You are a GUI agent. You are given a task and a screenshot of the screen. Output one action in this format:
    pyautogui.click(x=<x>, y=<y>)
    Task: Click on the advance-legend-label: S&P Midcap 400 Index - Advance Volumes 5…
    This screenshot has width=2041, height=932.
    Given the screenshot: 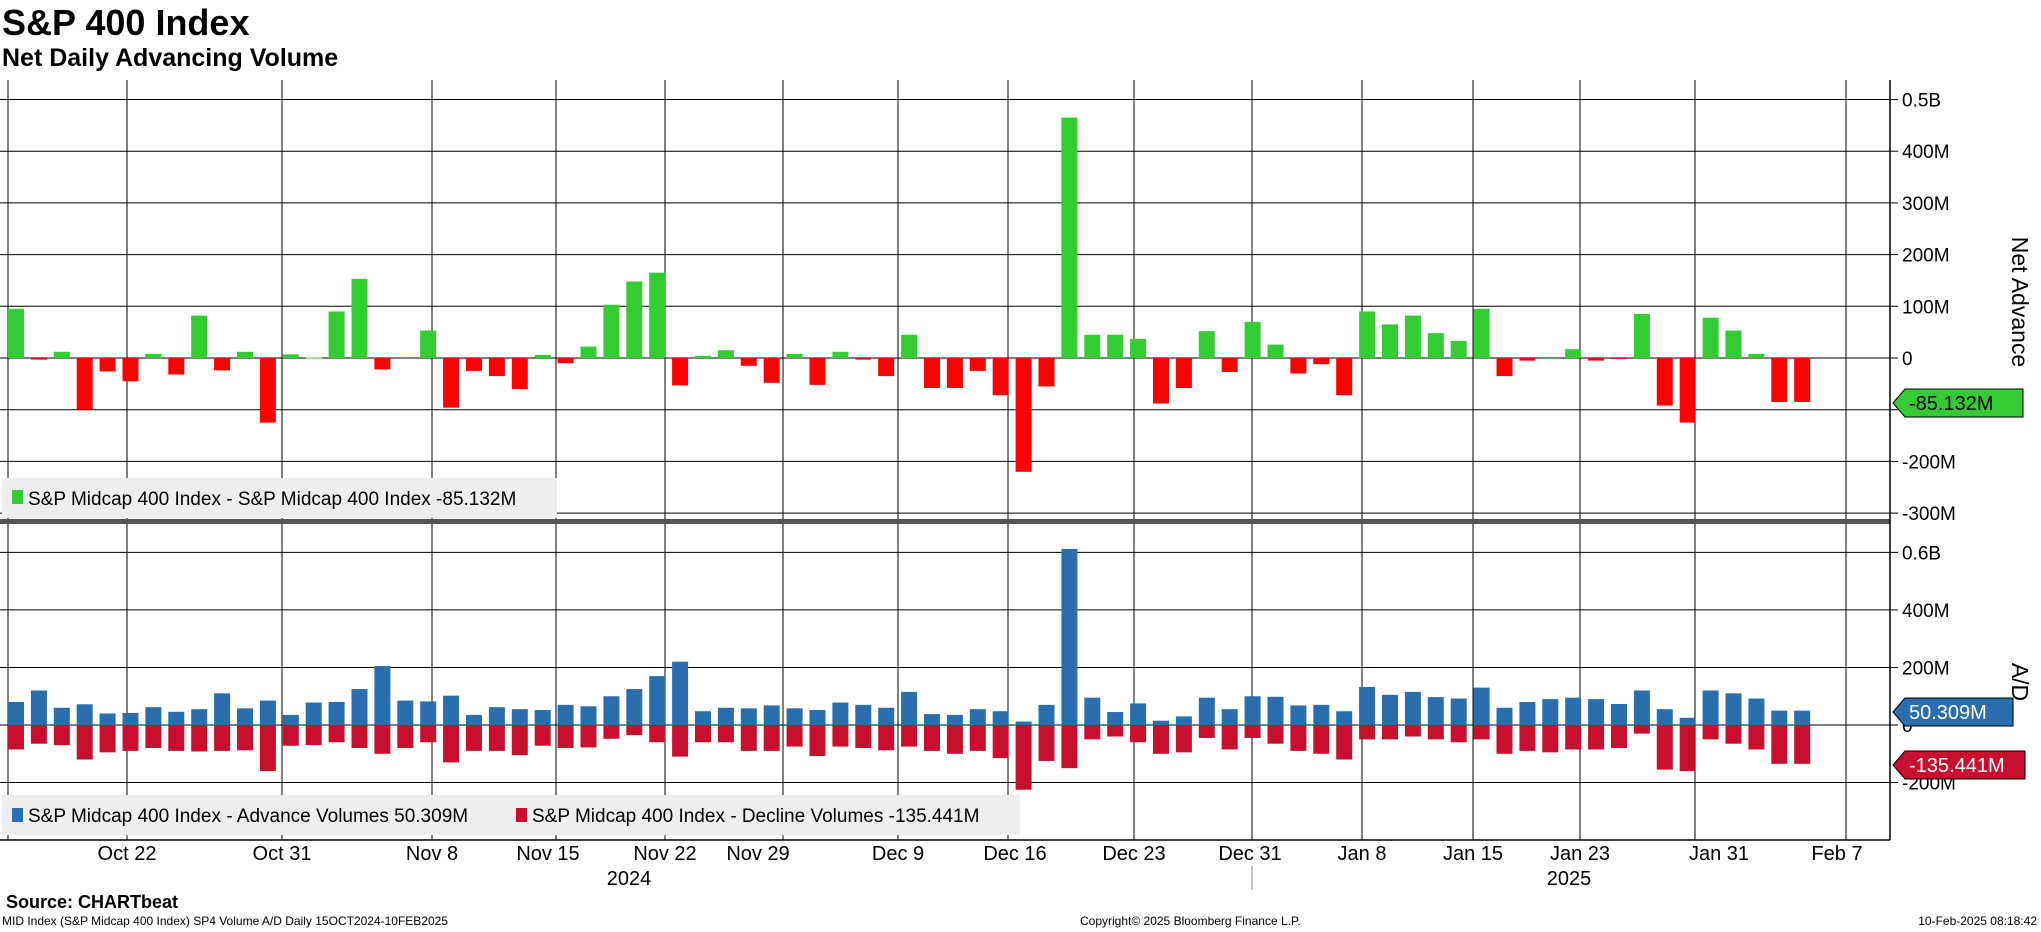 What is the action you would take?
    pyautogui.click(x=248, y=816)
    